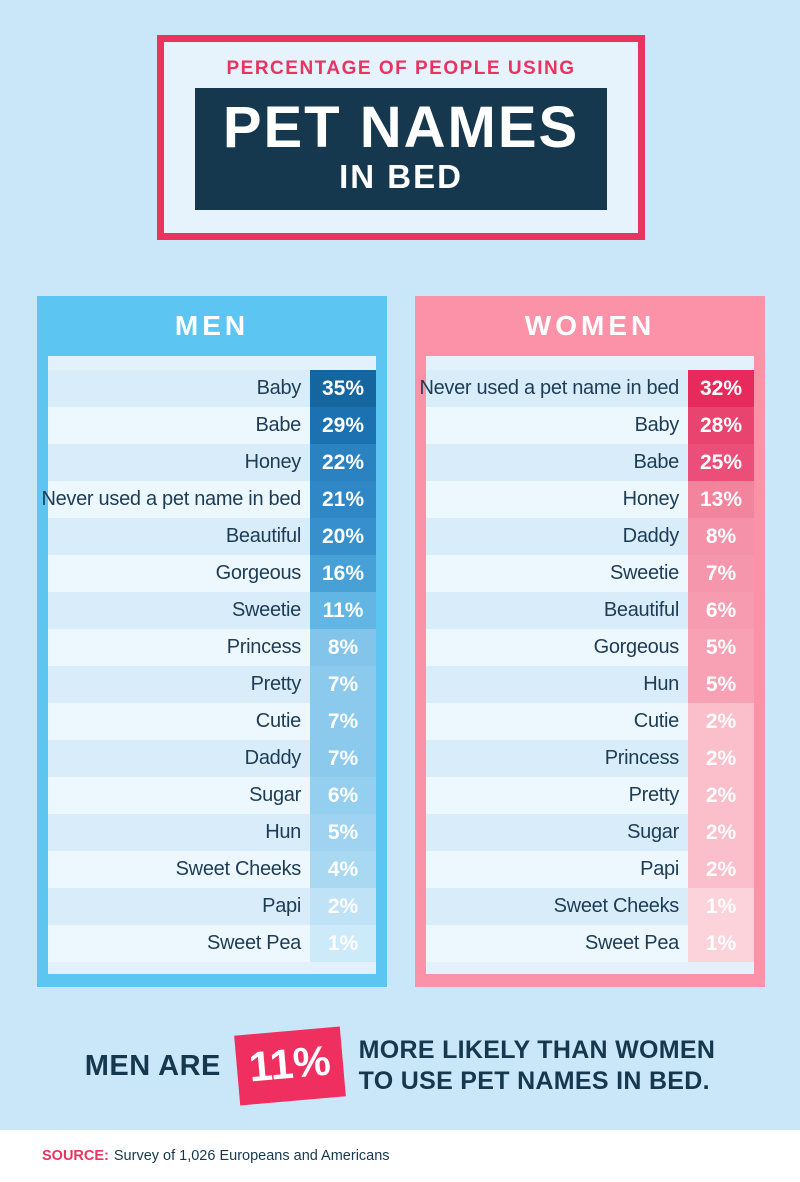  Describe the element at coordinates (273, 758) in the screenshot. I see `pet-name-label: Daddy` at that location.